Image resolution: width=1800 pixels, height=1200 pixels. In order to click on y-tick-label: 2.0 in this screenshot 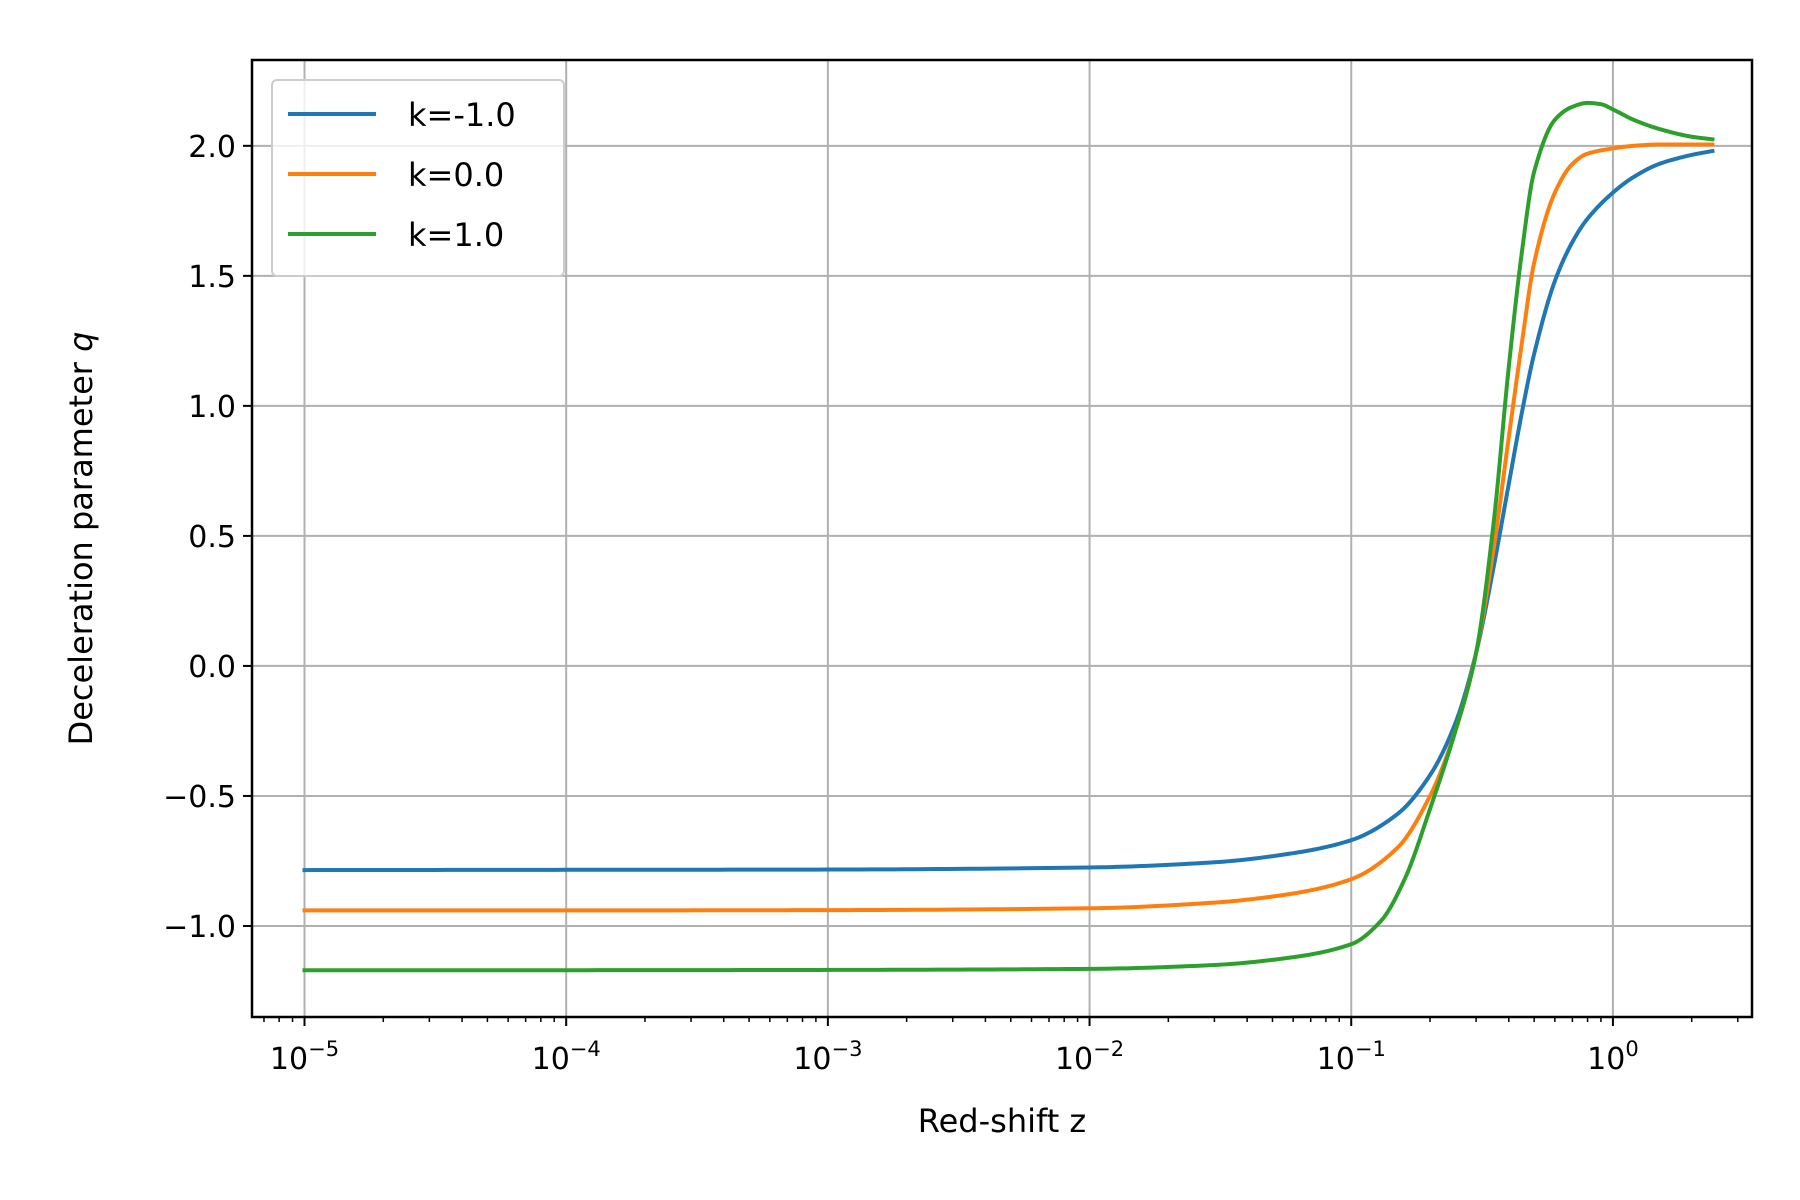, I will do `click(212, 147)`.